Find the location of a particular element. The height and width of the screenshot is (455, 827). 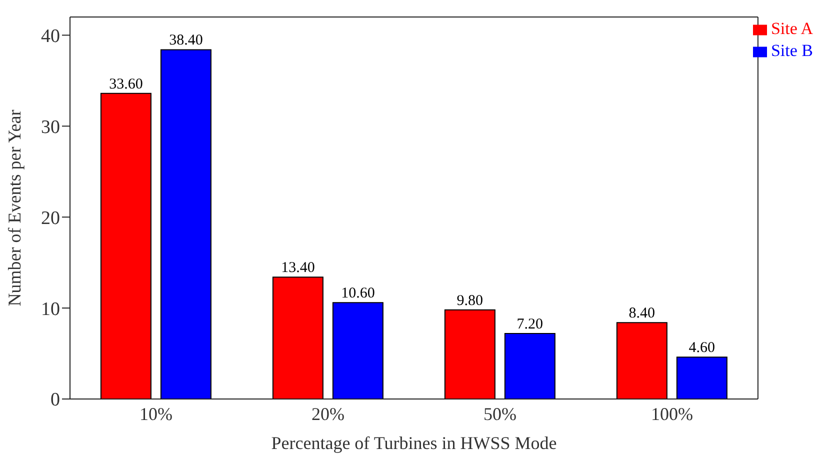

data-label: 7.20 is located at coordinates (530, 324).